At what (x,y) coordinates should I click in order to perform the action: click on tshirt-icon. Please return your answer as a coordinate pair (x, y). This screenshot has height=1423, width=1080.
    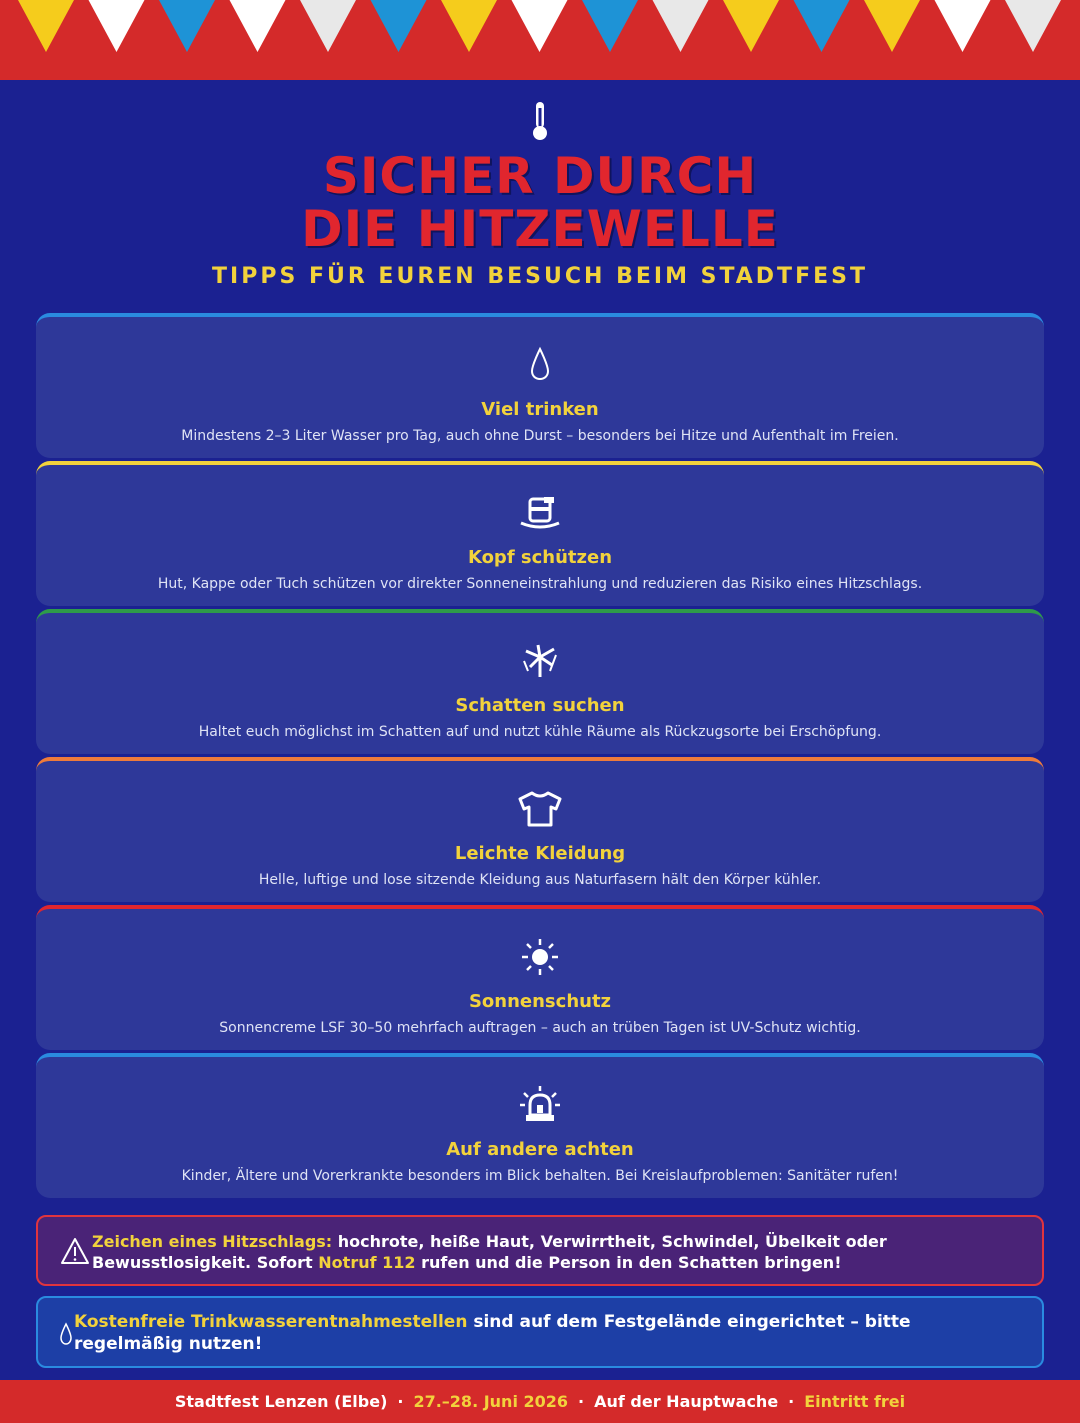
    Looking at the image, I should click on (540, 809).